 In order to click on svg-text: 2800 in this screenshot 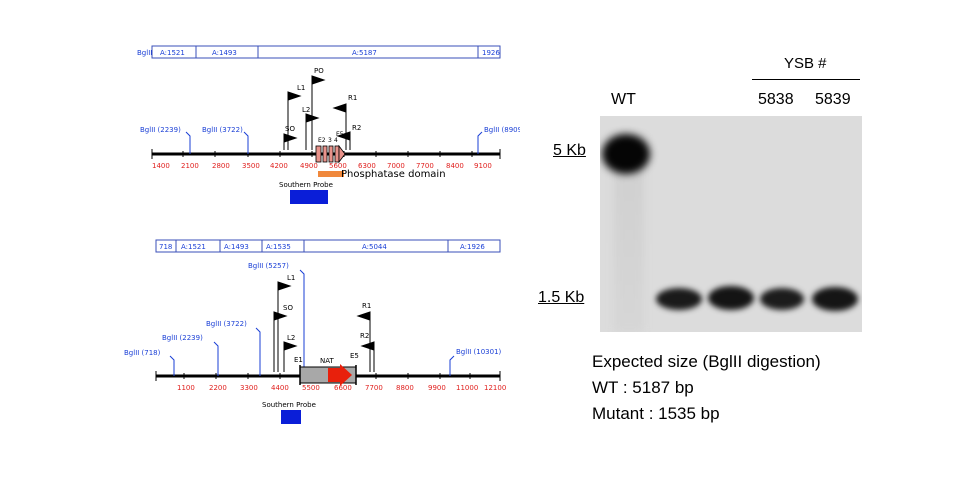, I will do `click(221, 166)`.